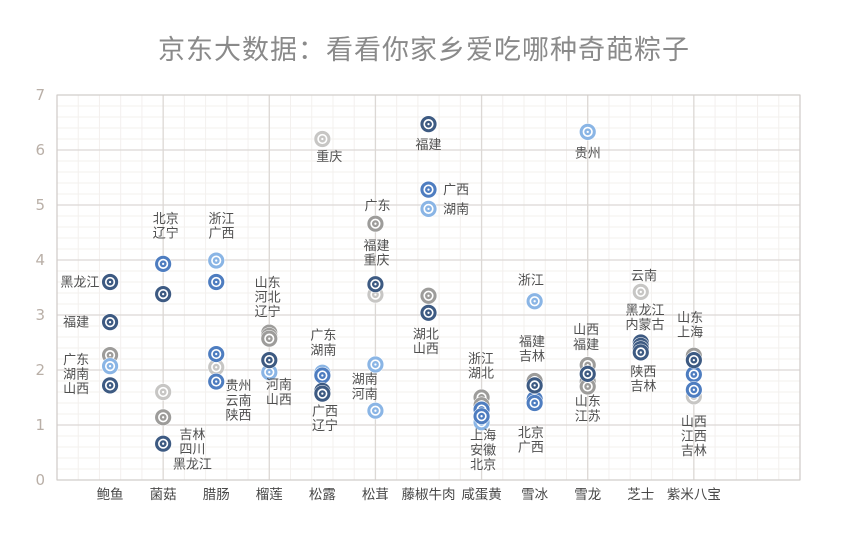 This screenshot has height=543, width=848. I want to click on x-axis-label: 雪龙, so click(587, 495).